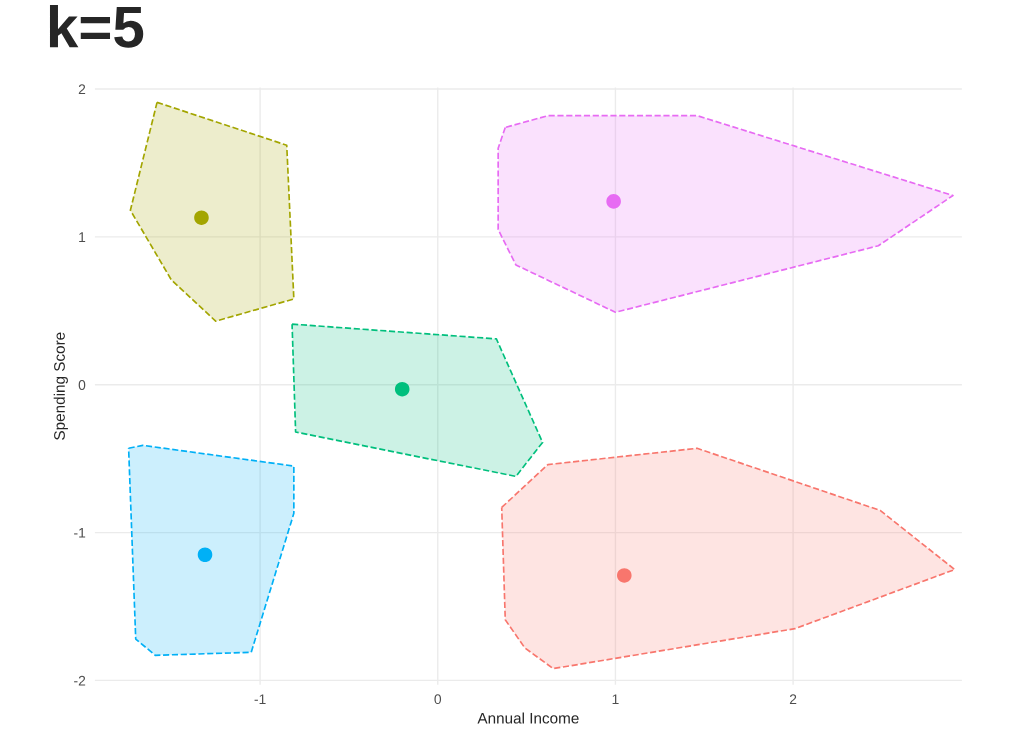 This screenshot has height=742, width=1020. I want to click on y-axis-title: Spending Score, so click(60, 386).